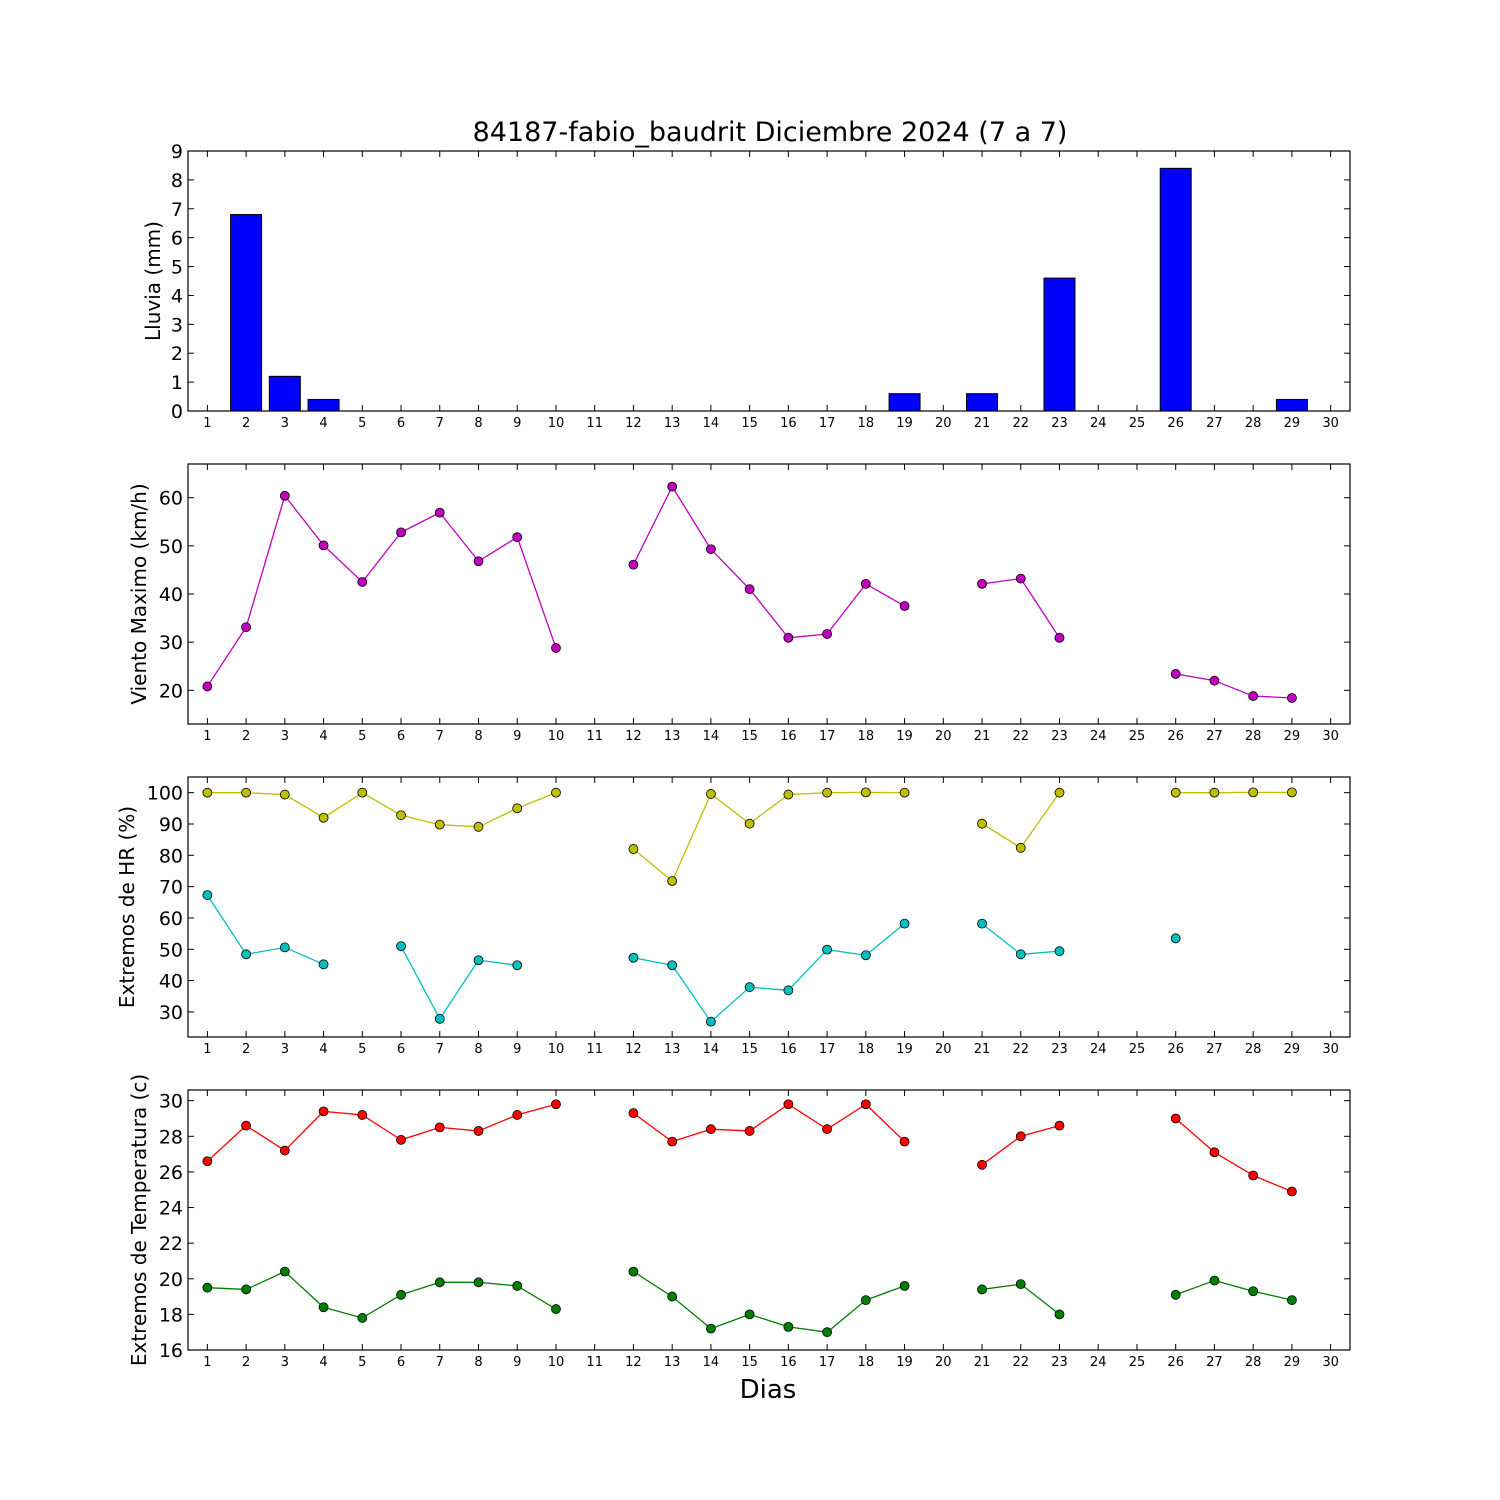  Describe the element at coordinates (177, 152) in the screenshot. I see `y-tick-label: 9` at that location.